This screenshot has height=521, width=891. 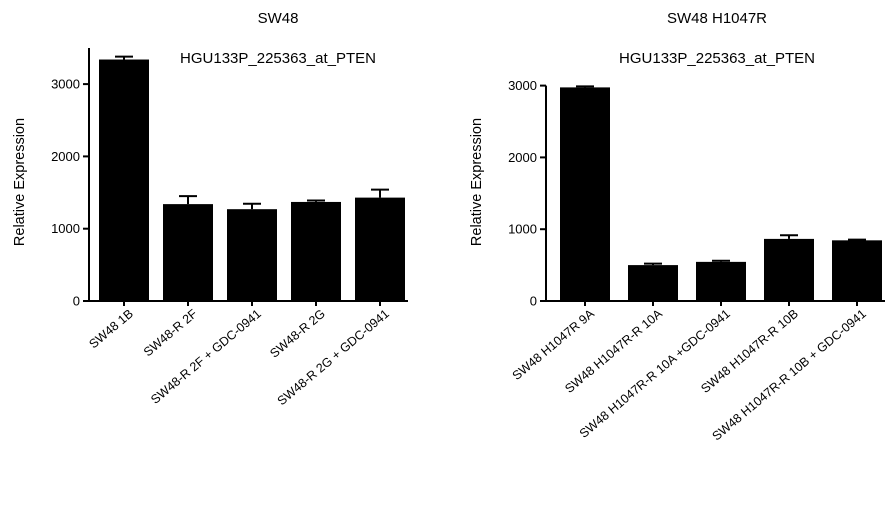 What do you see at coordinates (170, 332) in the screenshot?
I see `x-tick-label: SW48-R 2F` at bounding box center [170, 332].